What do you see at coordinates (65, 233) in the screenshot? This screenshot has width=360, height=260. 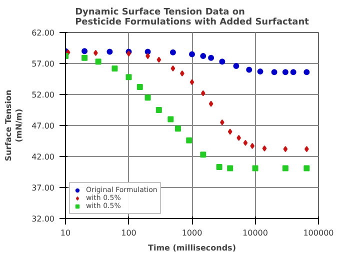 I see `x-tick-label: 10` at bounding box center [65, 233].